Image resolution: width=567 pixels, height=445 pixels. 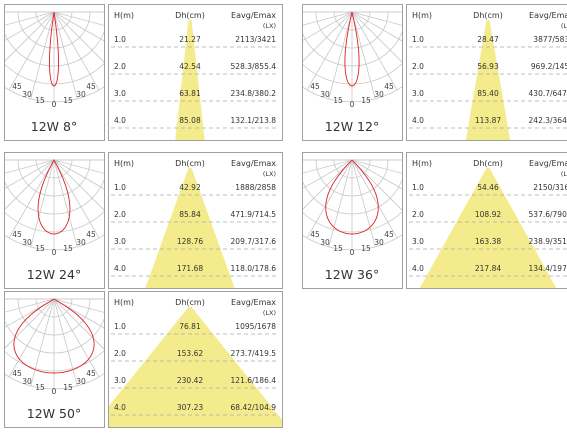 What do you see at coordinates (54, 252) in the screenshot?
I see `angle-label: 0` at bounding box center [54, 252].